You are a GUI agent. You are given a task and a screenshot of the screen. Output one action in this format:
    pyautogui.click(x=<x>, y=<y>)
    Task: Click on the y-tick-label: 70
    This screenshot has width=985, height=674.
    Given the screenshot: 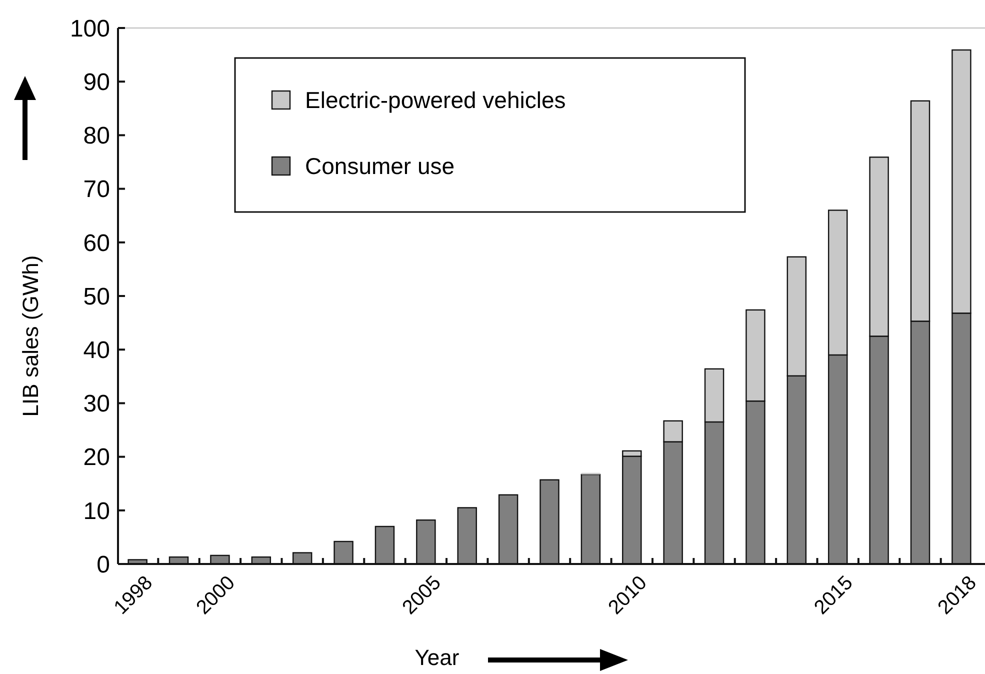 What is the action you would take?
    pyautogui.click(x=96, y=190)
    